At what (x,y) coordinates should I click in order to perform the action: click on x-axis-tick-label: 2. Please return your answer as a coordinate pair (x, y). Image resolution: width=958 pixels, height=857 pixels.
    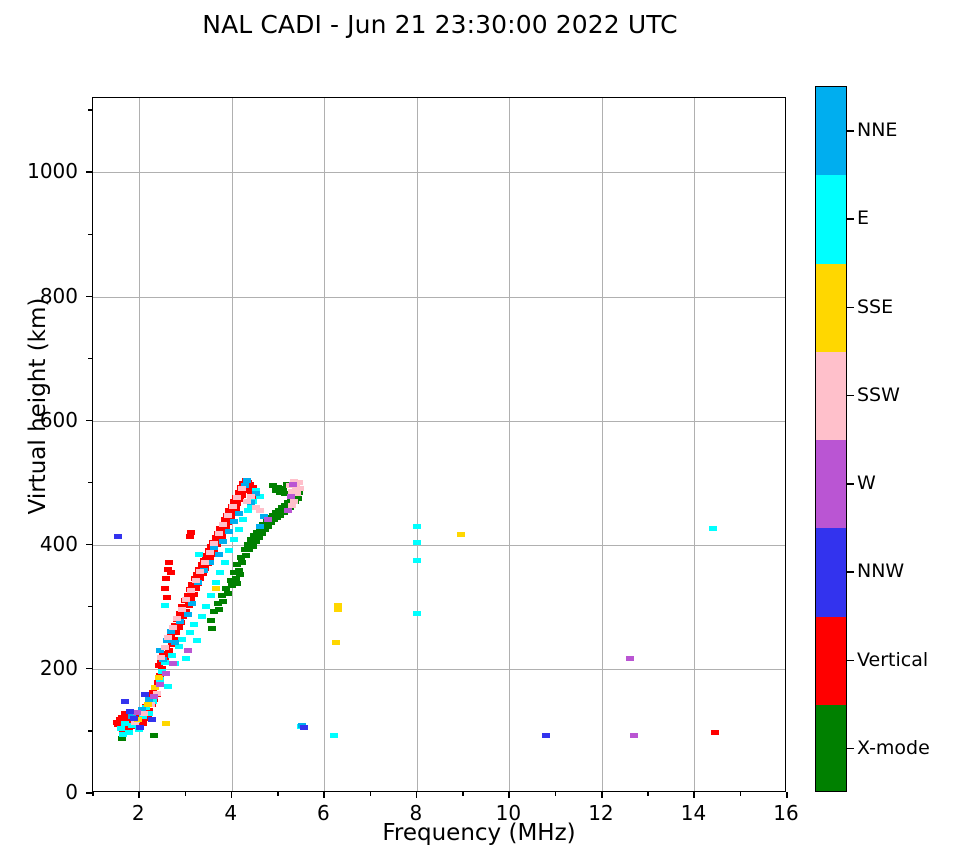
    Looking at the image, I should click on (138, 813).